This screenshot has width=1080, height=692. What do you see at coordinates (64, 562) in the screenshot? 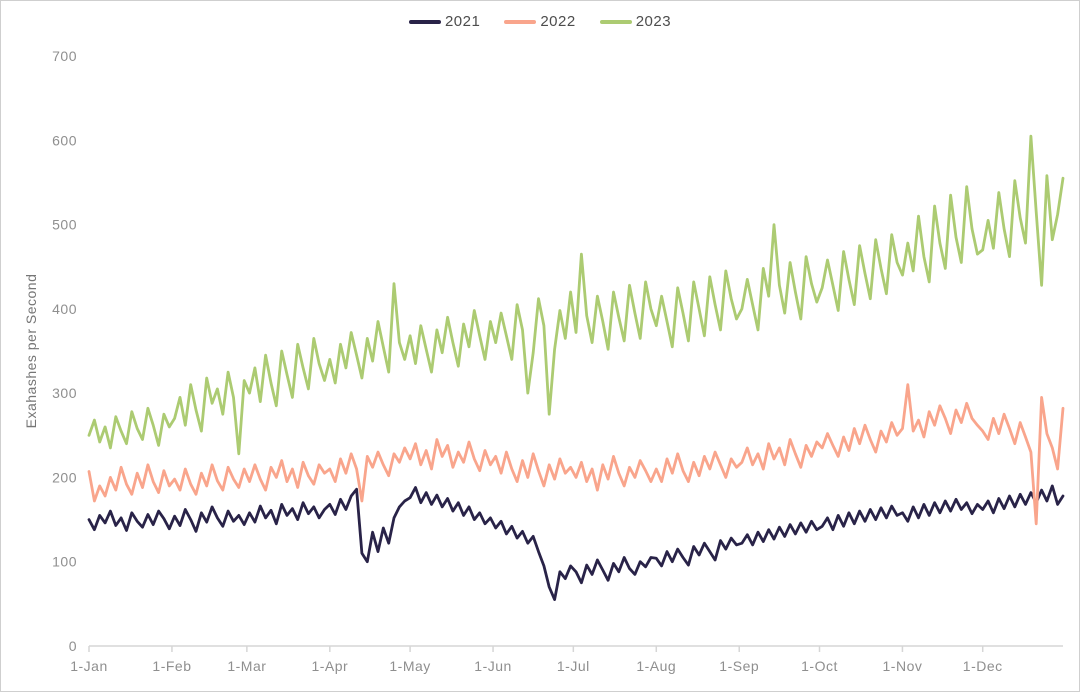
I see `y-tick-label: 100` at bounding box center [64, 562].